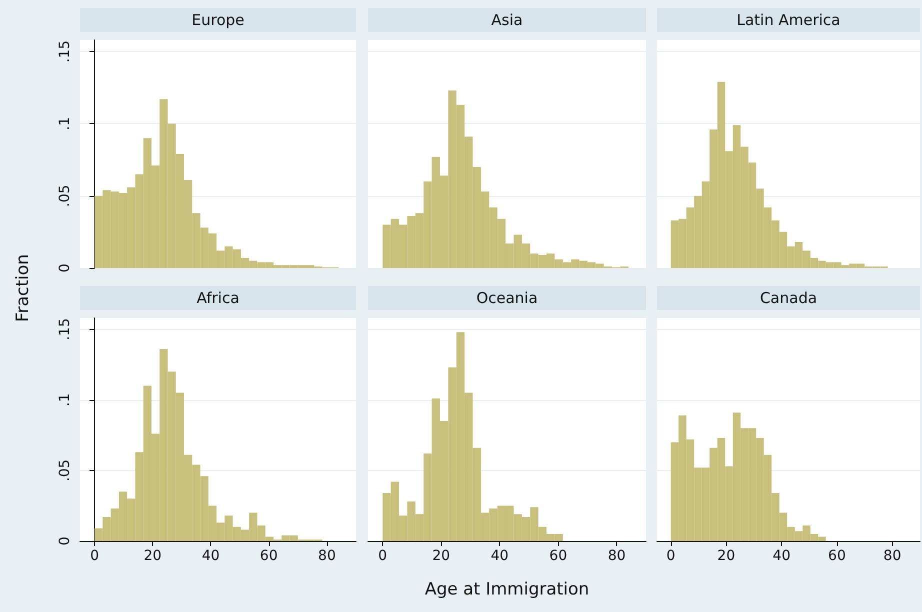  I want to click on chart-title: Oceania, so click(507, 298).